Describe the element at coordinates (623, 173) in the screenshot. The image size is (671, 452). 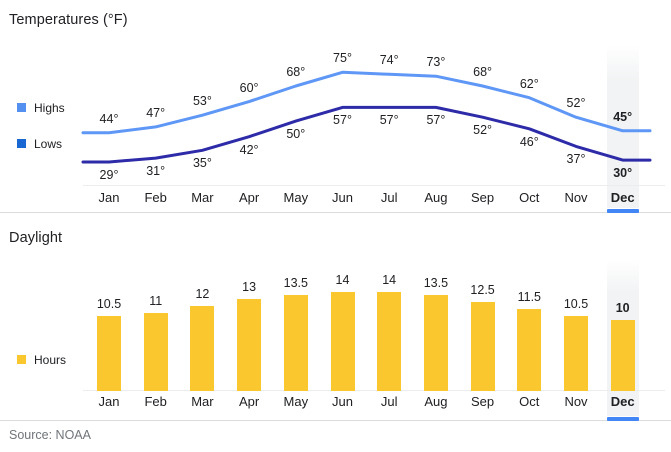
I see `low-temp-label: 30°` at that location.